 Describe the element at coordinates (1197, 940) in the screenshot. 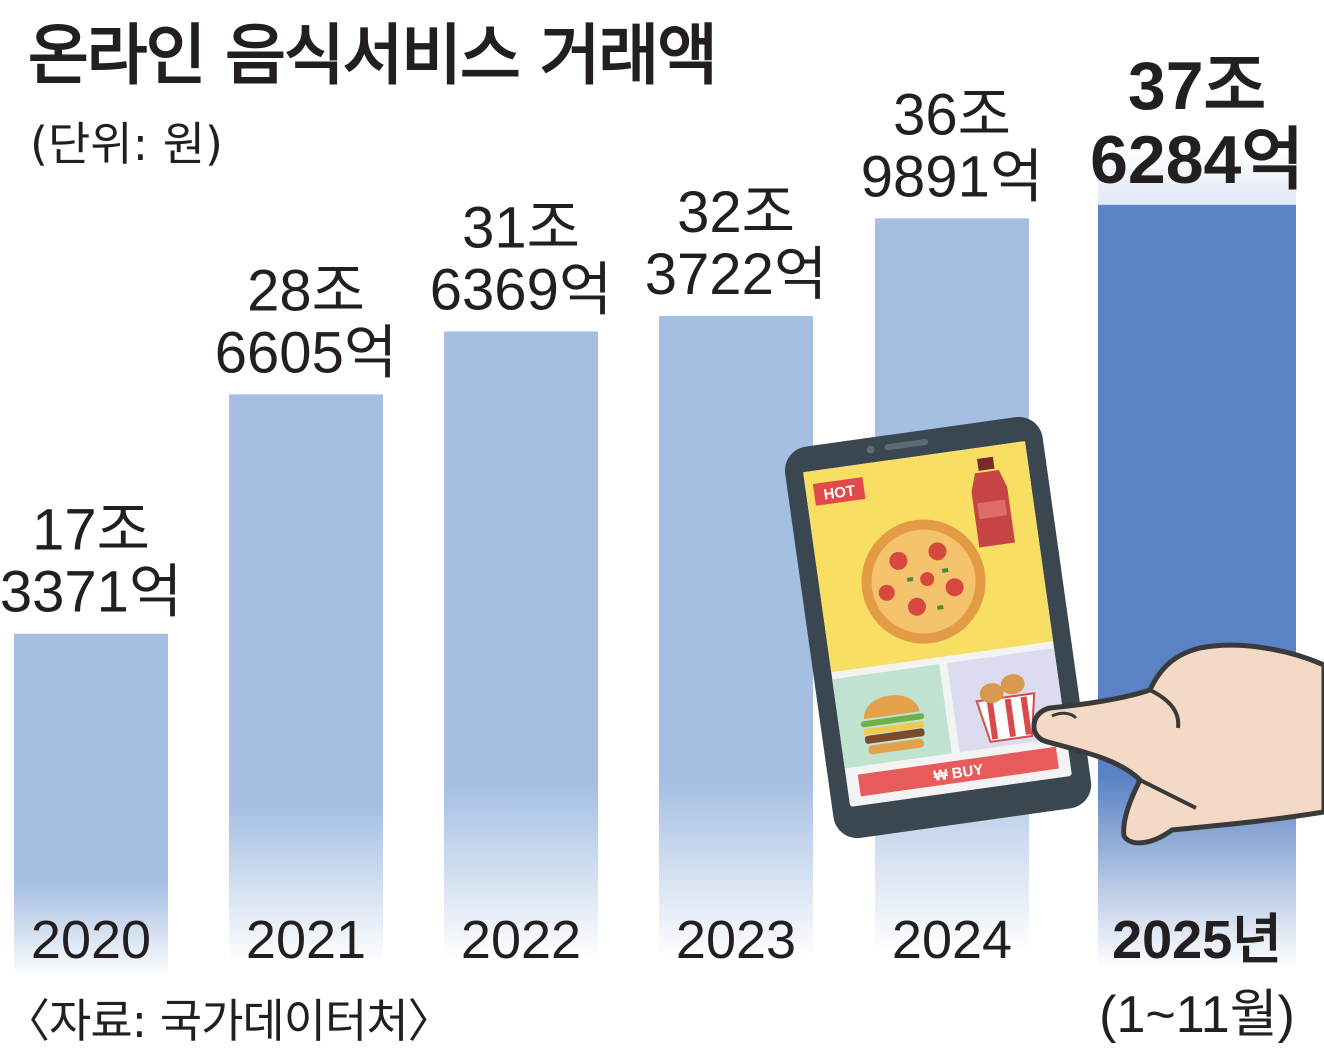

I see `x-tick-2025년: 2025년` at that location.